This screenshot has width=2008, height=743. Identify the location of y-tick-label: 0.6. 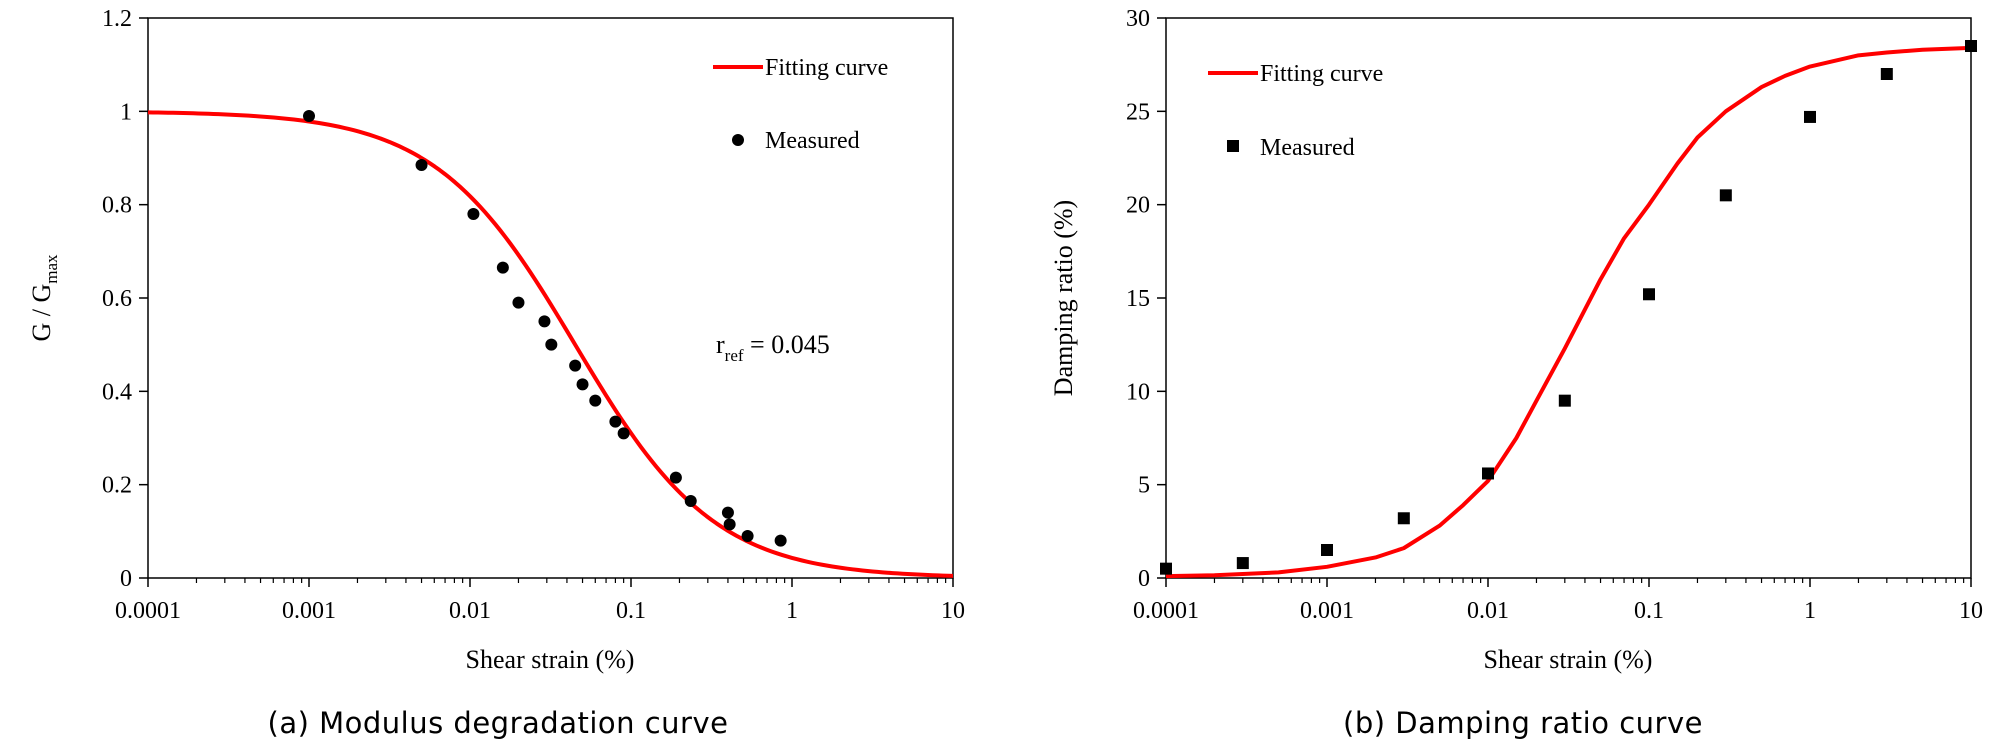
(117, 299).